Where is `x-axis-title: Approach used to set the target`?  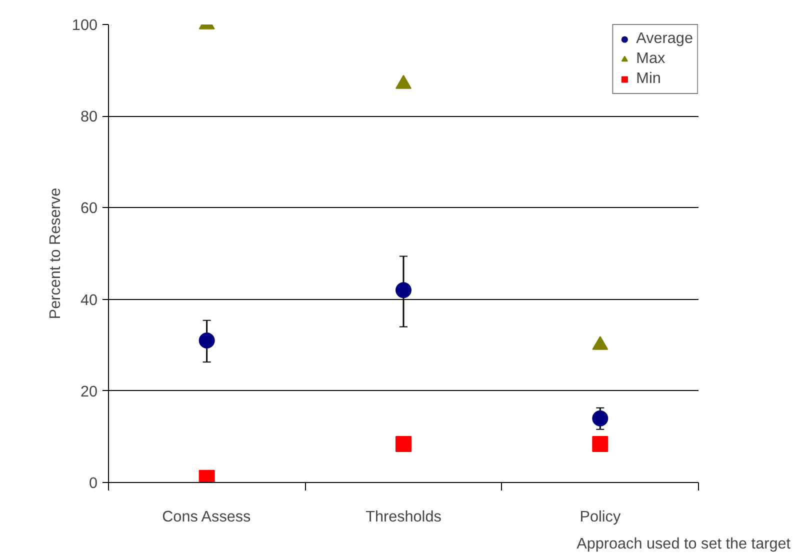
x-axis-title: Approach used to set the target is located at coordinates (684, 544).